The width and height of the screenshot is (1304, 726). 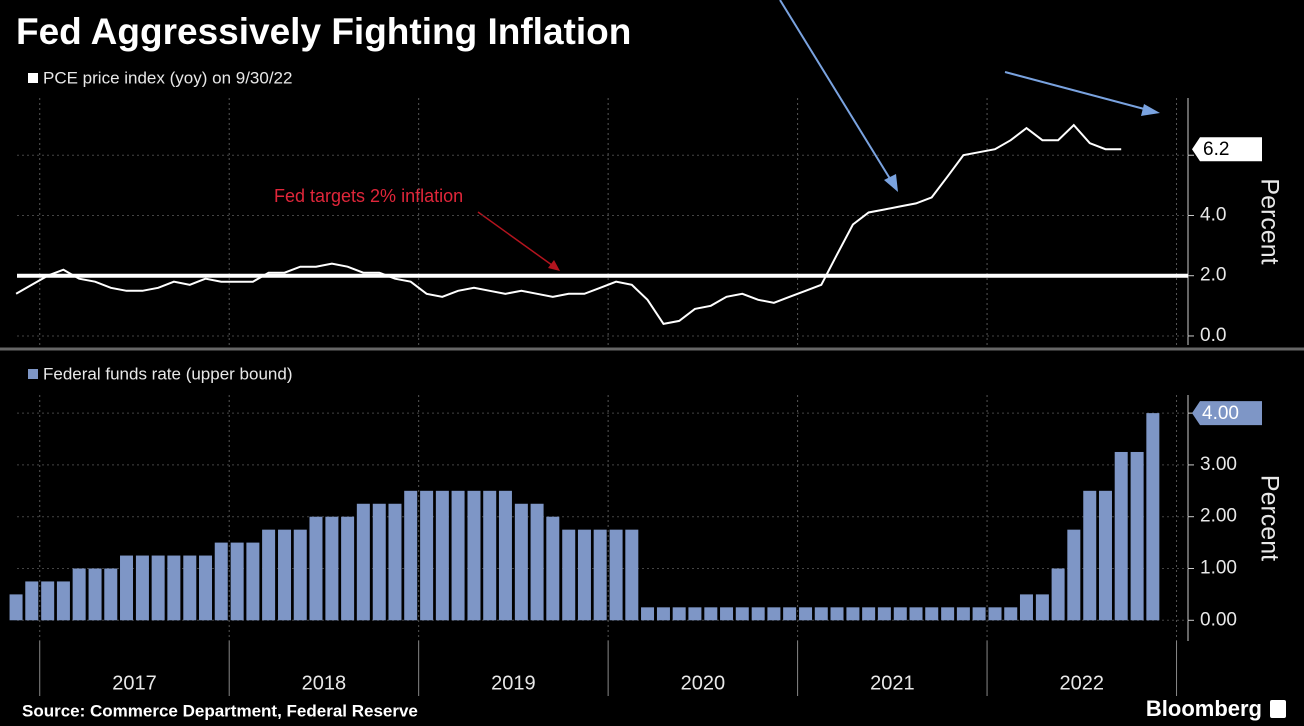 I want to click on x-tick-label: 2021, so click(x=892, y=683).